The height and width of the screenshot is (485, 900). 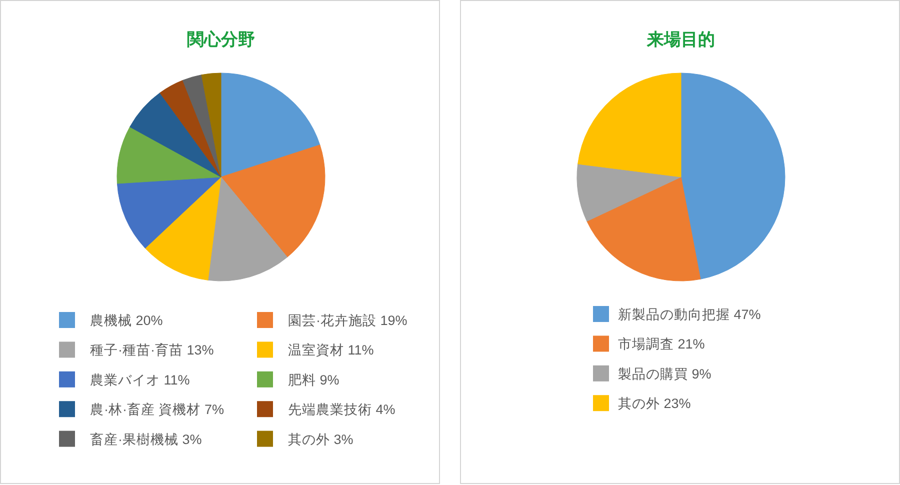 What do you see at coordinates (221, 39) in the screenshot?
I see `chart-title: 関心分野` at bounding box center [221, 39].